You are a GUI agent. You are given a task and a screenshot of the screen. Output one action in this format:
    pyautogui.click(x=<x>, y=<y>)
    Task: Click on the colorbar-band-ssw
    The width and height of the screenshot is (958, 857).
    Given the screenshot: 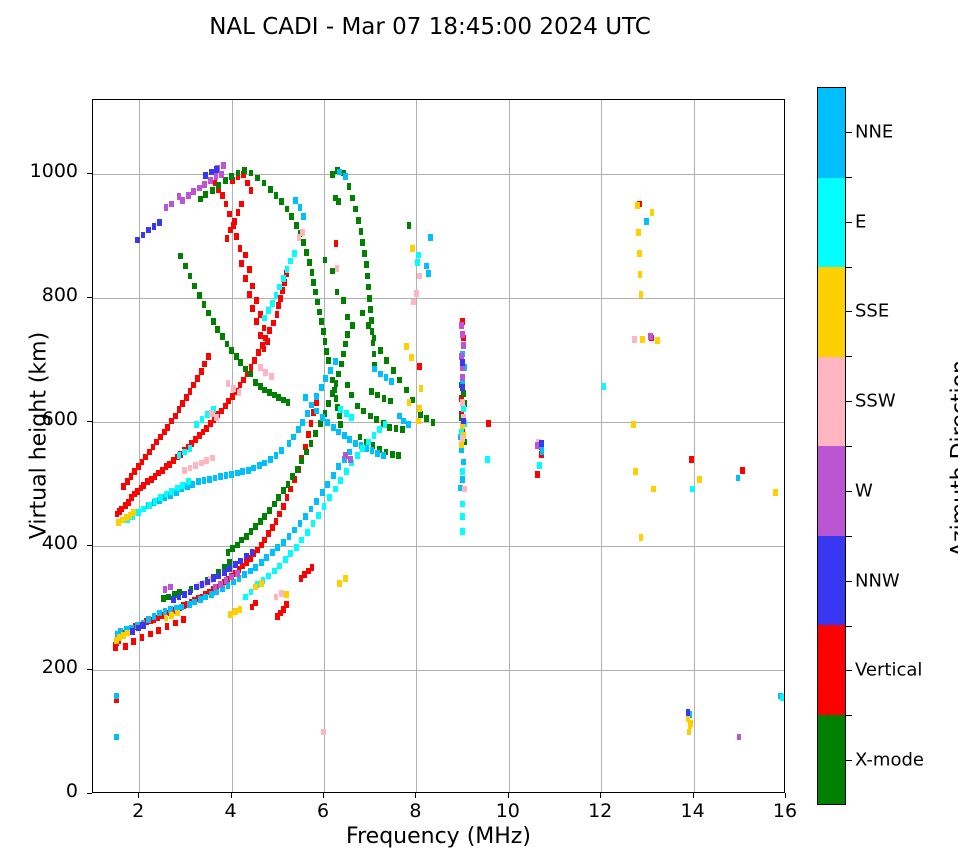 What is the action you would take?
    pyautogui.click(x=831, y=401)
    